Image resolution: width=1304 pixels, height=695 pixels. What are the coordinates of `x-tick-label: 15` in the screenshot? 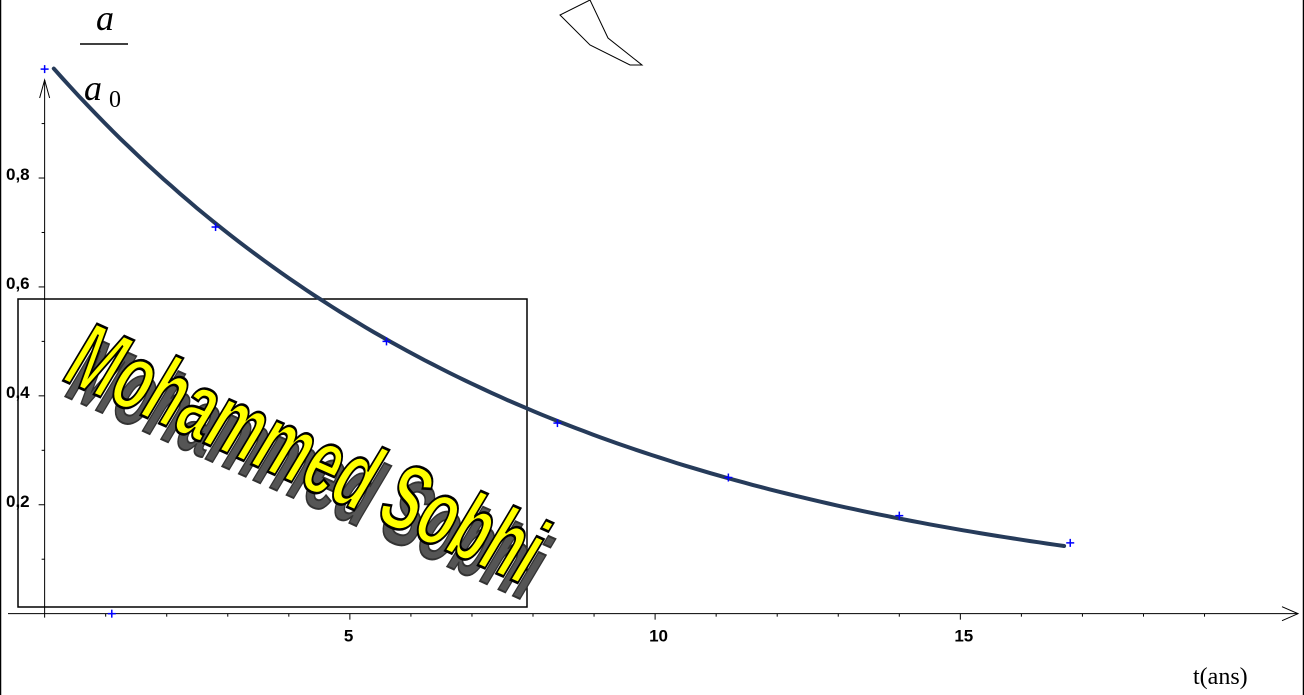 It's located at (963, 636).